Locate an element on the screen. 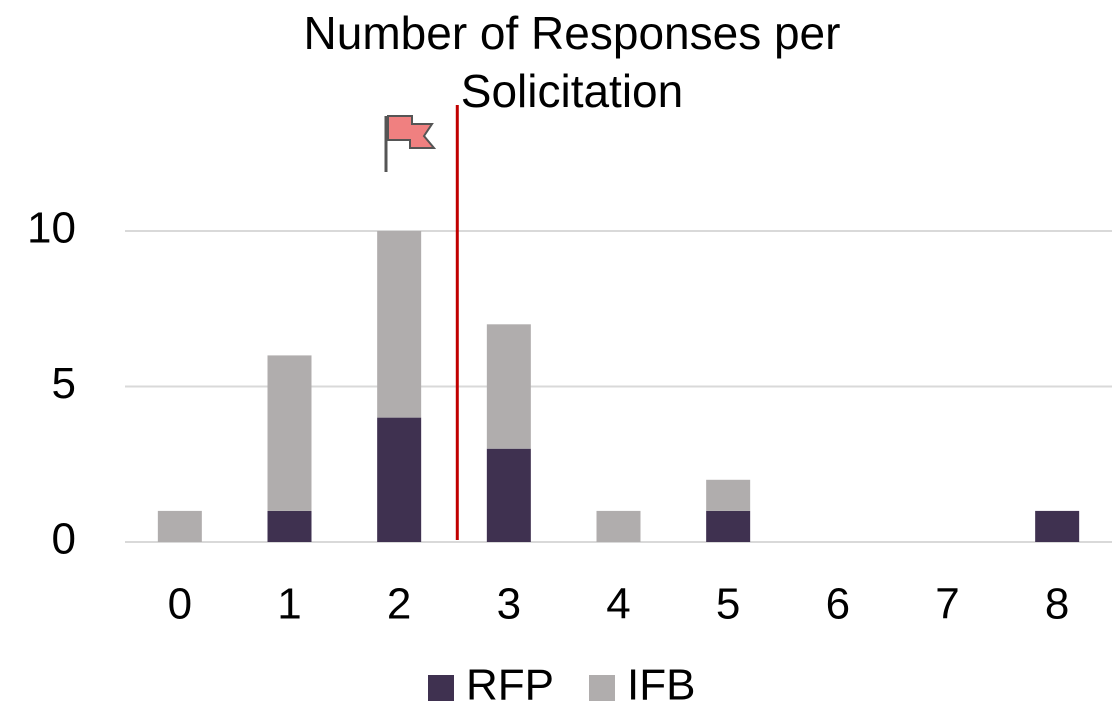 This screenshot has height=710, width=1120. y-tick-label: 10 is located at coordinates (51, 228).